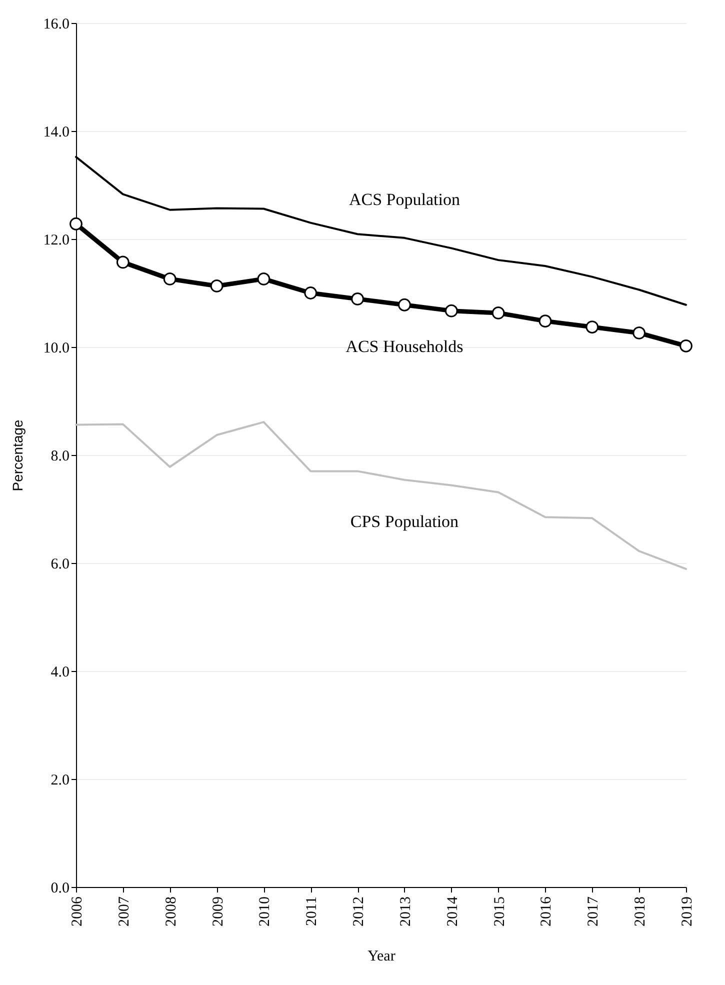 This screenshot has height=985, width=725. What do you see at coordinates (56, 132) in the screenshot?
I see `y-tick-label: 14.0` at bounding box center [56, 132].